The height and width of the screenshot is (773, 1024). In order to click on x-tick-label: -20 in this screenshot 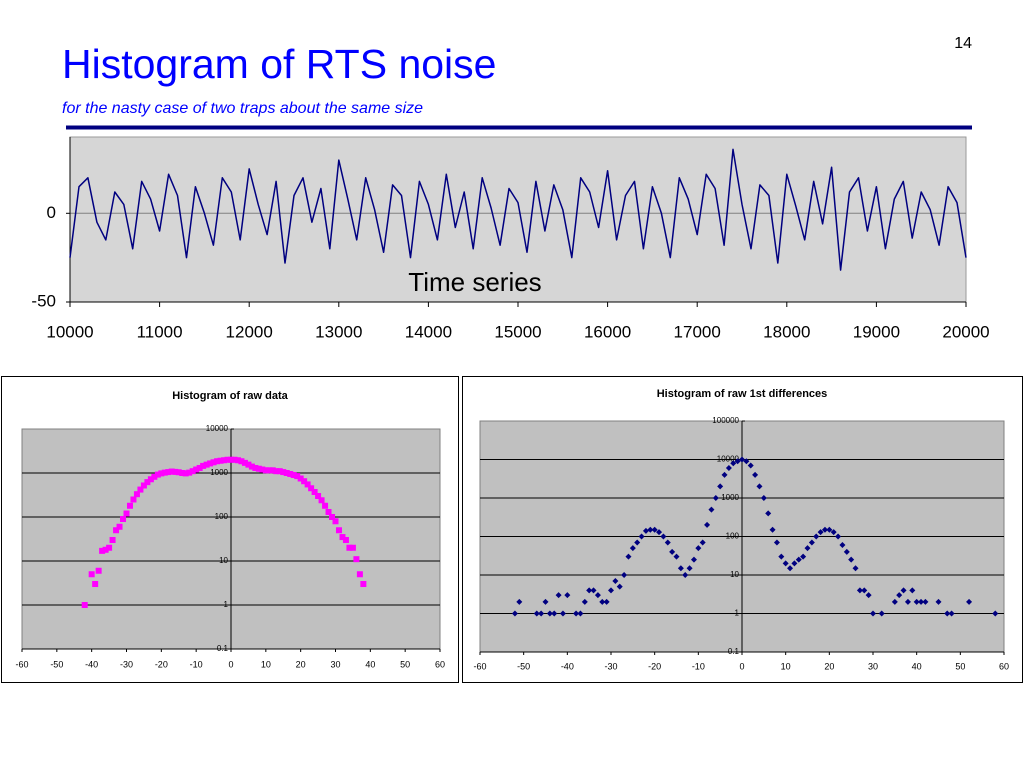, I will do `click(654, 666)`.